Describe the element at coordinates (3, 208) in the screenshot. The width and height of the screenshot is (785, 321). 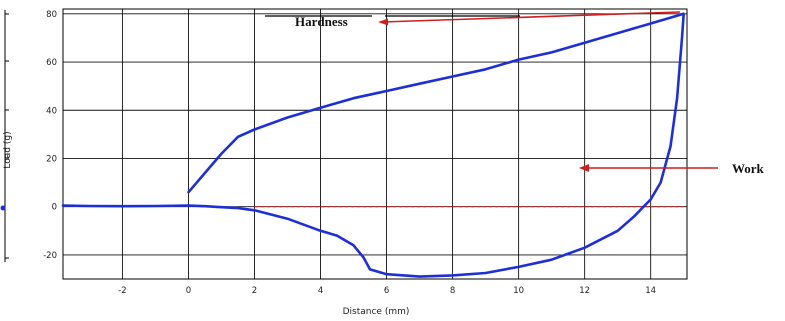
I see `left-panel-marker` at that location.